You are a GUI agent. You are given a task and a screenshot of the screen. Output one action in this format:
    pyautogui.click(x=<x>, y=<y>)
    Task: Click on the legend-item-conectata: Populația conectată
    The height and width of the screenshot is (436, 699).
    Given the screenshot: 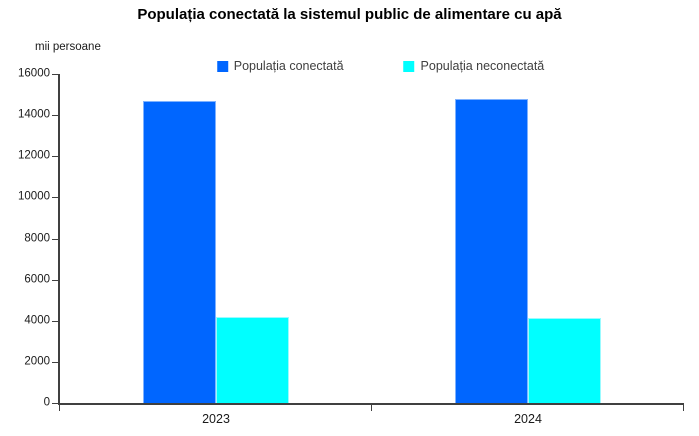 What is the action you would take?
    pyautogui.click(x=280, y=66)
    